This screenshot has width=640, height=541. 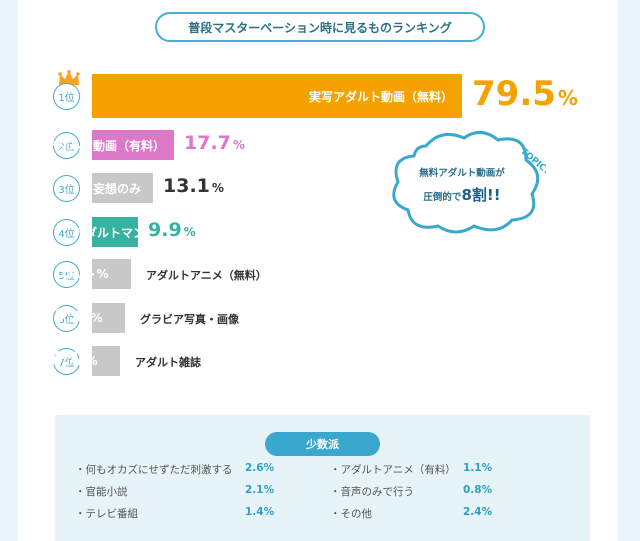 What do you see at coordinates (206, 275) in the screenshot?
I see `category-label: アダルトアニメ（無料）` at bounding box center [206, 275].